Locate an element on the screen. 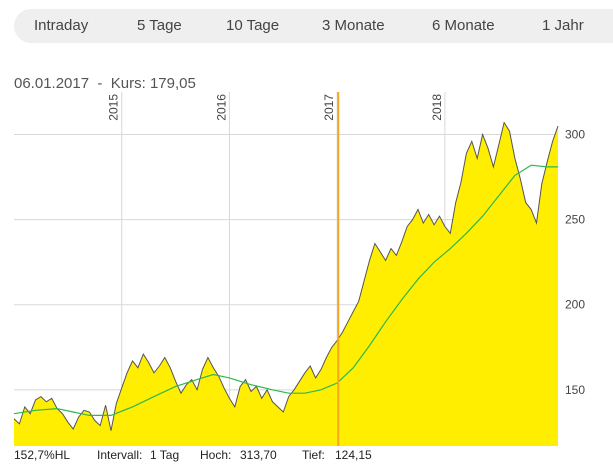 This screenshot has height=464, width=613. x-tick-label: 2017 is located at coordinates (329, 107).